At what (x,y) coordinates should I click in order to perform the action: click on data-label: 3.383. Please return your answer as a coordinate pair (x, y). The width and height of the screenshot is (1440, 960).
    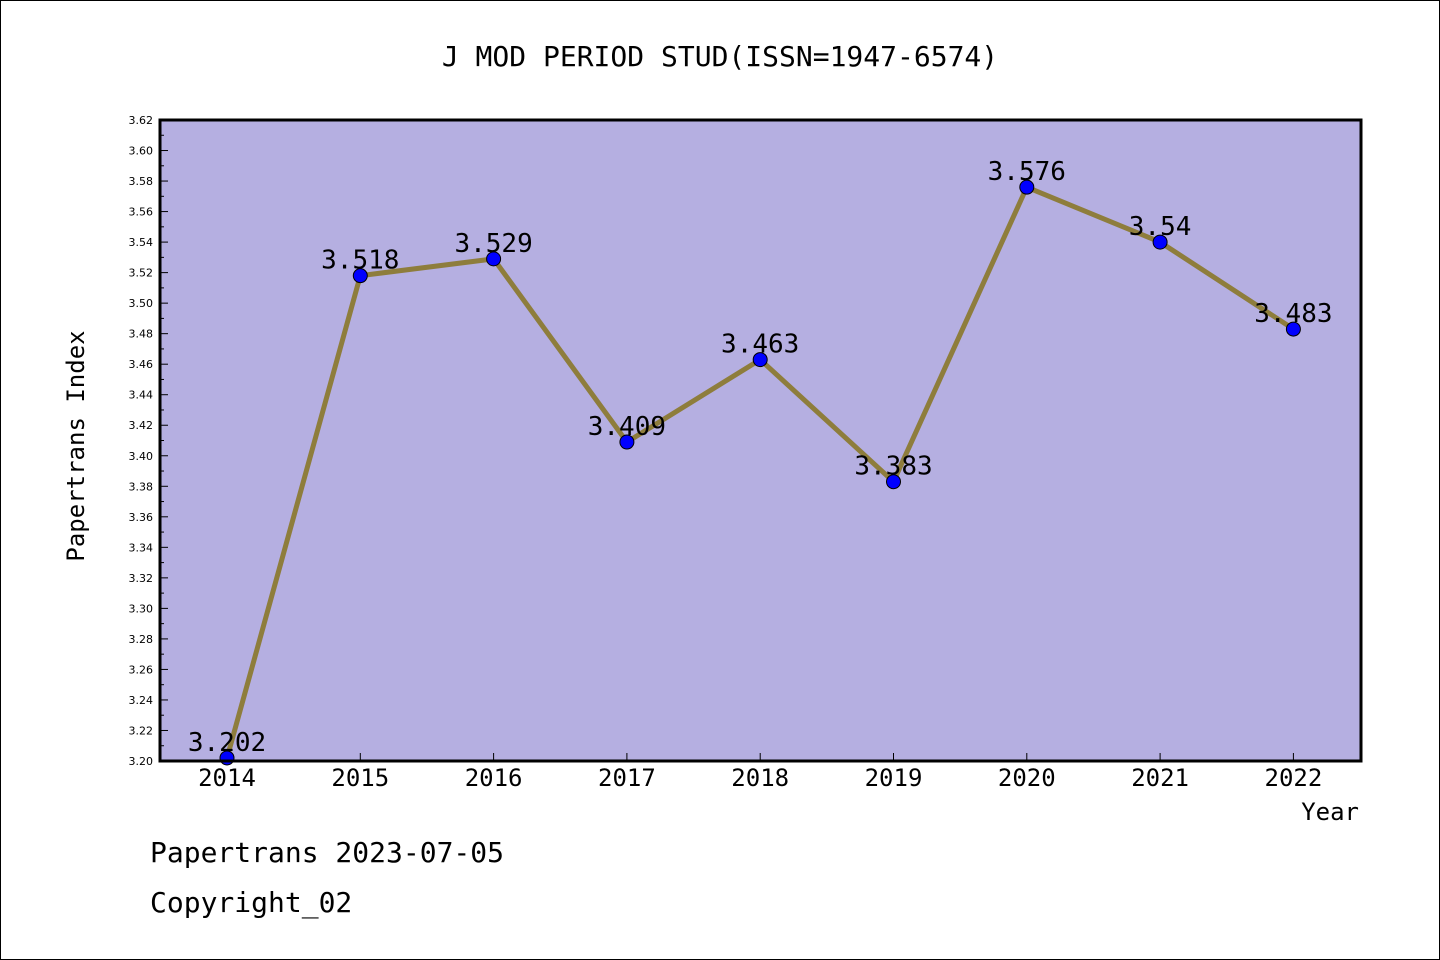
    Looking at the image, I should click on (893, 467).